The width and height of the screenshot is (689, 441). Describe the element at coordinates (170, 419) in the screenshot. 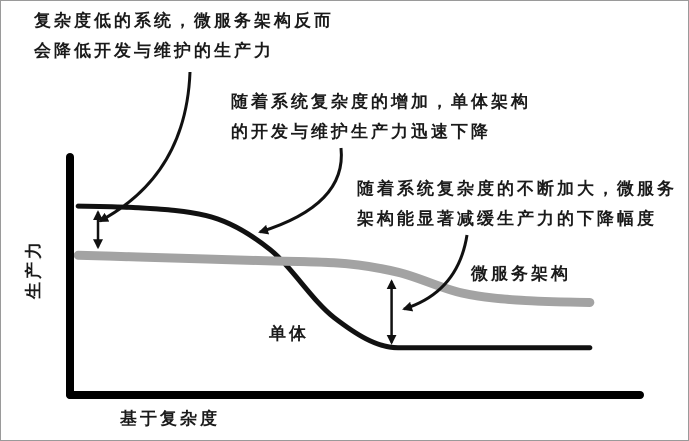

I see `x-axis-title: 基于复杂度` at that location.